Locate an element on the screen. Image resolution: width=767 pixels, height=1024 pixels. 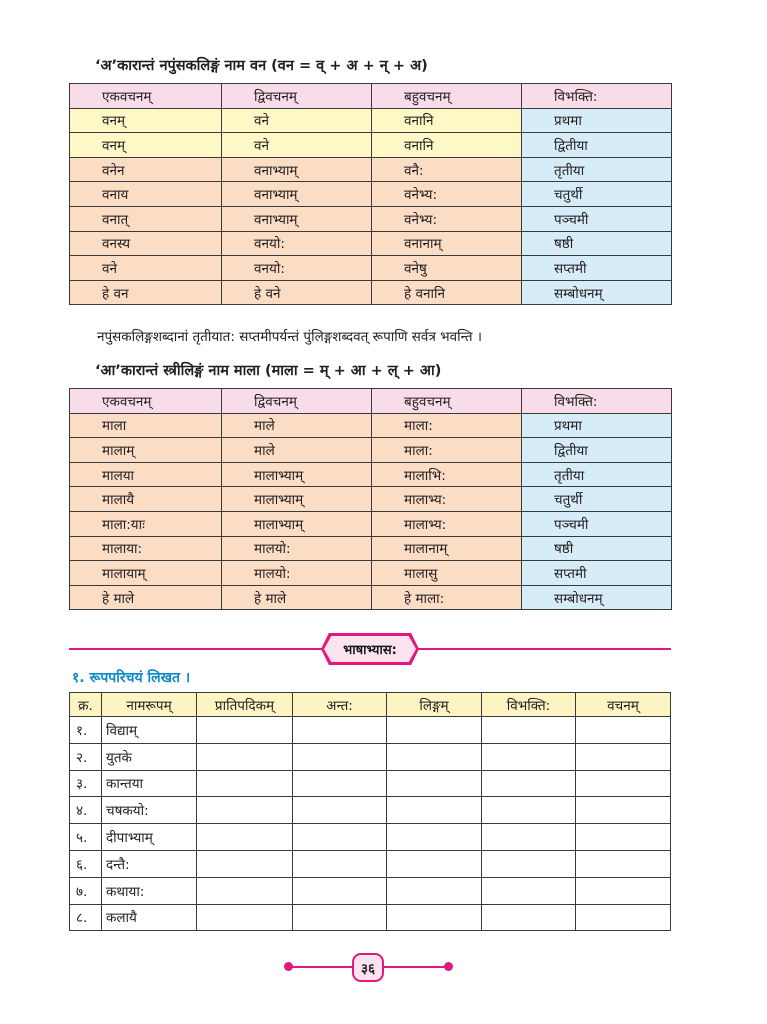
page-number: ३६ is located at coordinates (368, 967).